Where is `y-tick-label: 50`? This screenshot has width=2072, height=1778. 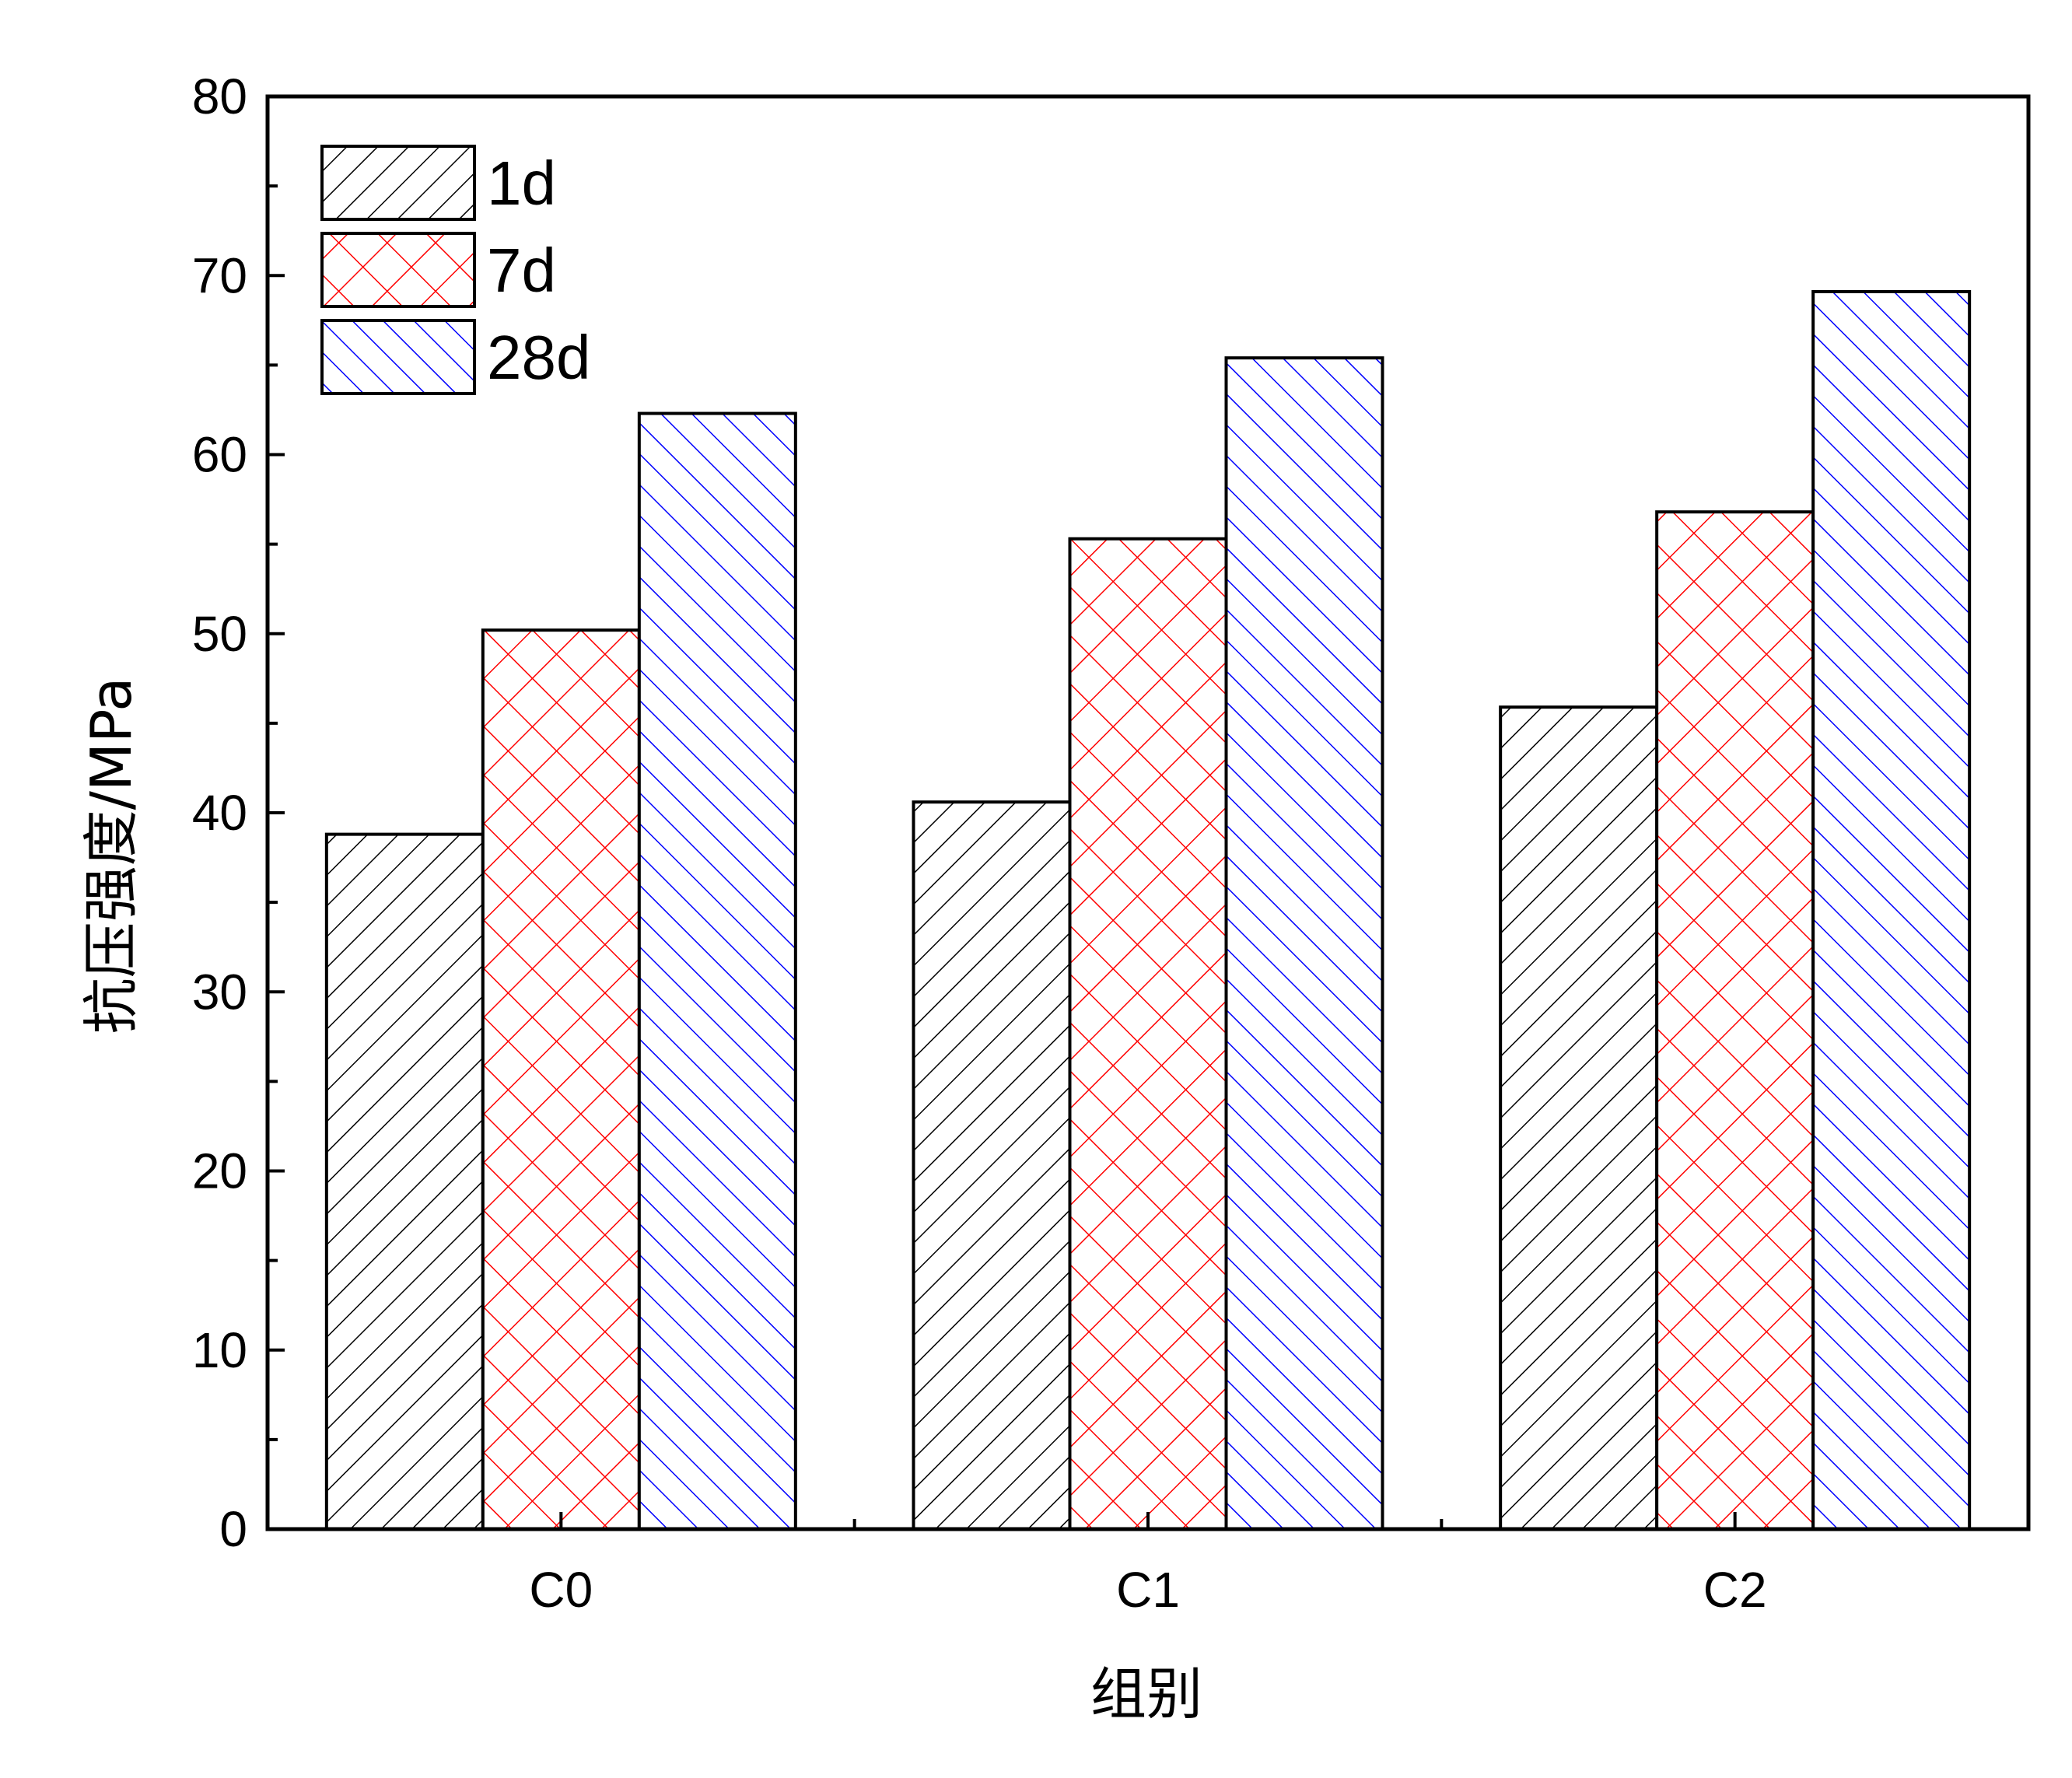
y-tick-label: 50 is located at coordinates (219, 634).